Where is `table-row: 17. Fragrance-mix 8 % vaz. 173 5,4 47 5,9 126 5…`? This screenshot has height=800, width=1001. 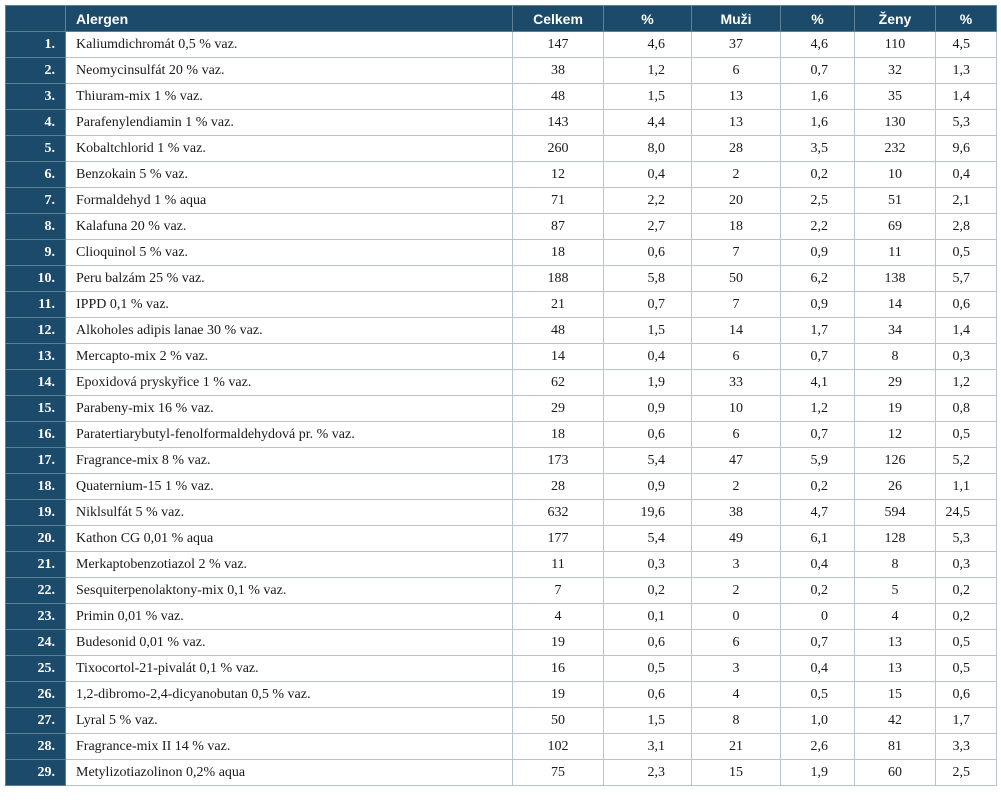
table-row: 17. Fragrance-mix 8 % vaz. 173 5,4 47 5,9 126 5… is located at coordinates (501, 460).